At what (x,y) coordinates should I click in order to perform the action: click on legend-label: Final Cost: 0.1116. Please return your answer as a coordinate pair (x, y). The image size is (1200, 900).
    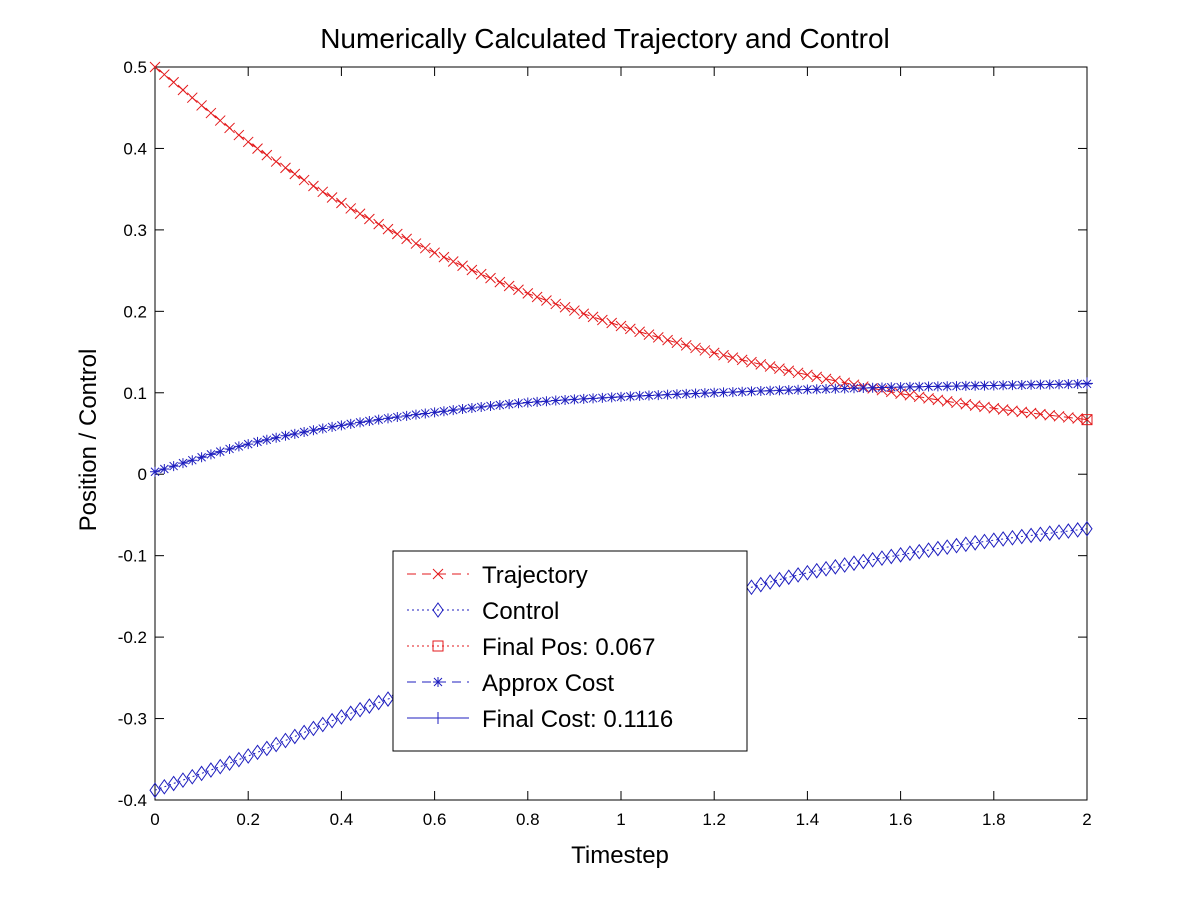
    Looking at the image, I should click on (577, 719).